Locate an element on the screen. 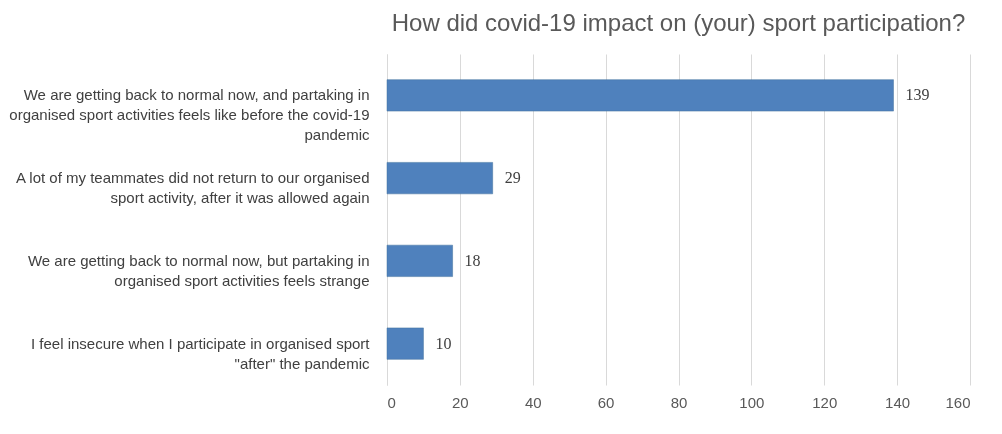 This screenshot has width=1002, height=434. x-tick-label: 60 is located at coordinates (606, 402).